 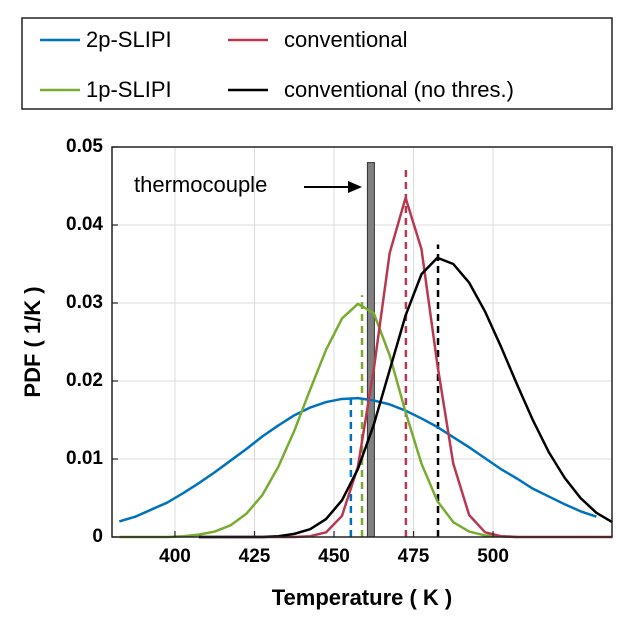 What do you see at coordinates (399, 89) in the screenshot?
I see `legend-label: conventional (no thres.)` at bounding box center [399, 89].